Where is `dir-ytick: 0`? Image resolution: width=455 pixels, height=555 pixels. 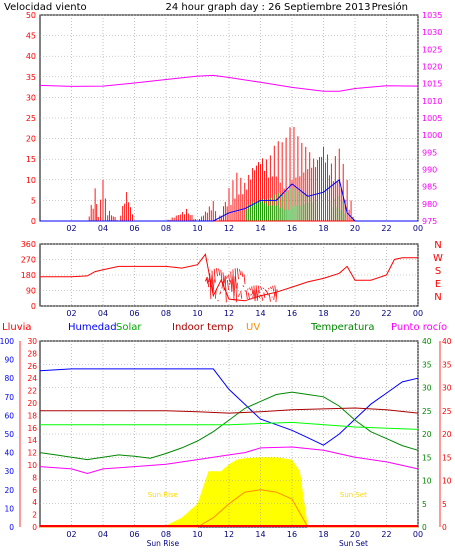
dir-ytick: 0 is located at coordinates (33, 306).